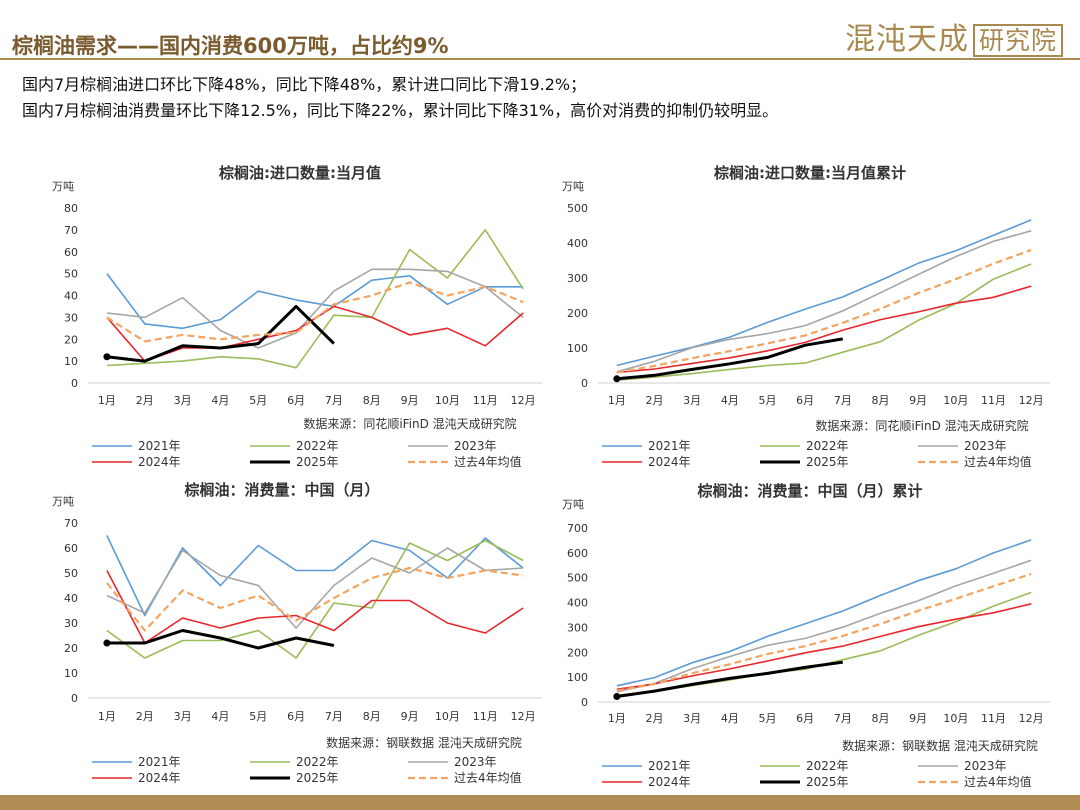 The width and height of the screenshot is (1080, 810). I want to click on footer-bar, so click(540, 802).